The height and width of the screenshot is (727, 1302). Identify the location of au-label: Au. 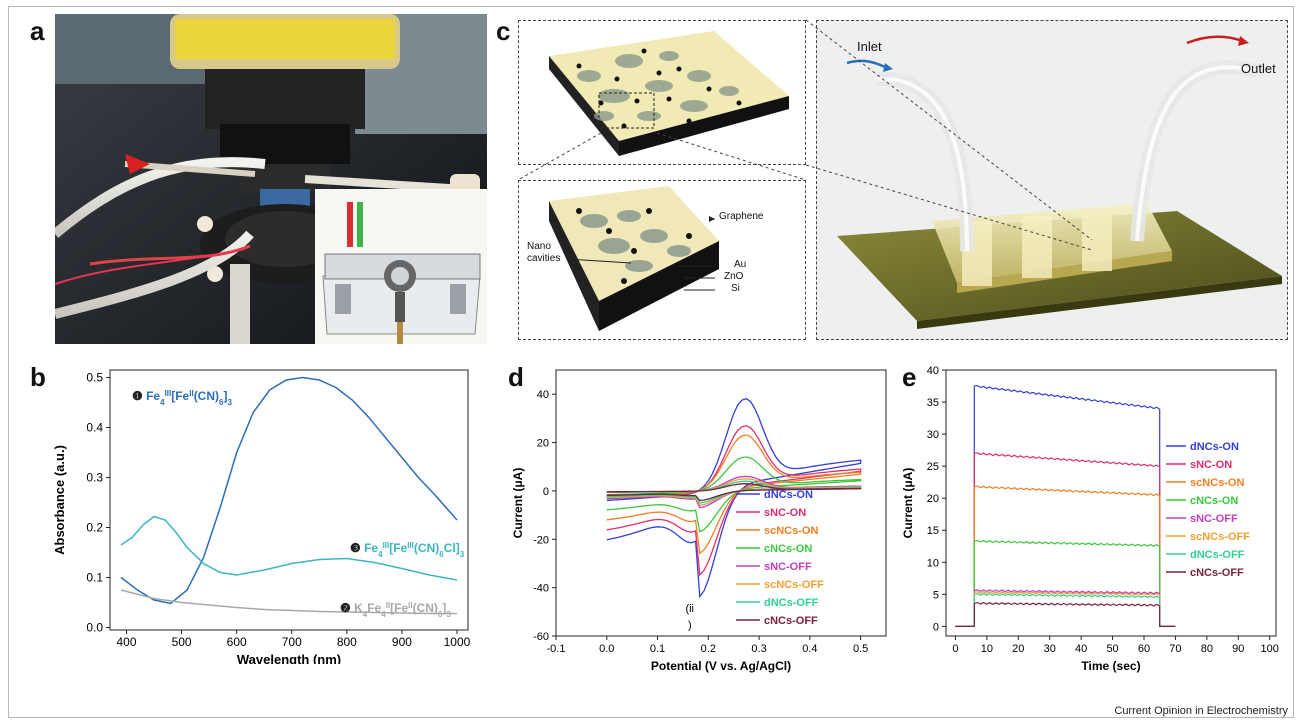
(740, 264).